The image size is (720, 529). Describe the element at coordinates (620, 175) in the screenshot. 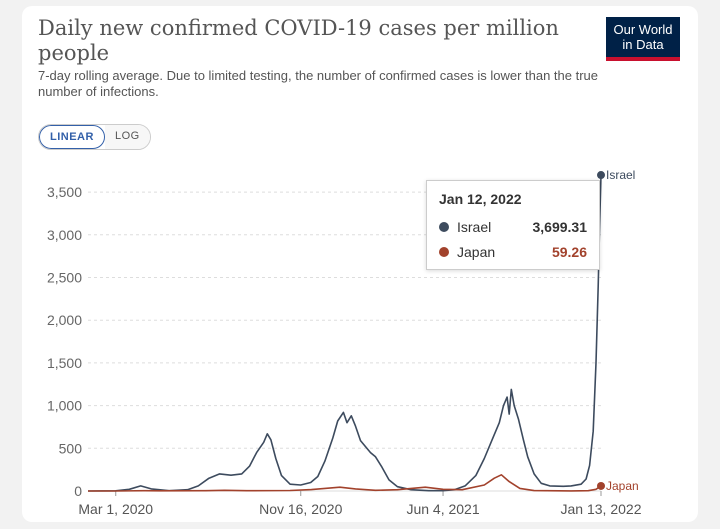

I see `series-end-label-israel: Israel` at that location.